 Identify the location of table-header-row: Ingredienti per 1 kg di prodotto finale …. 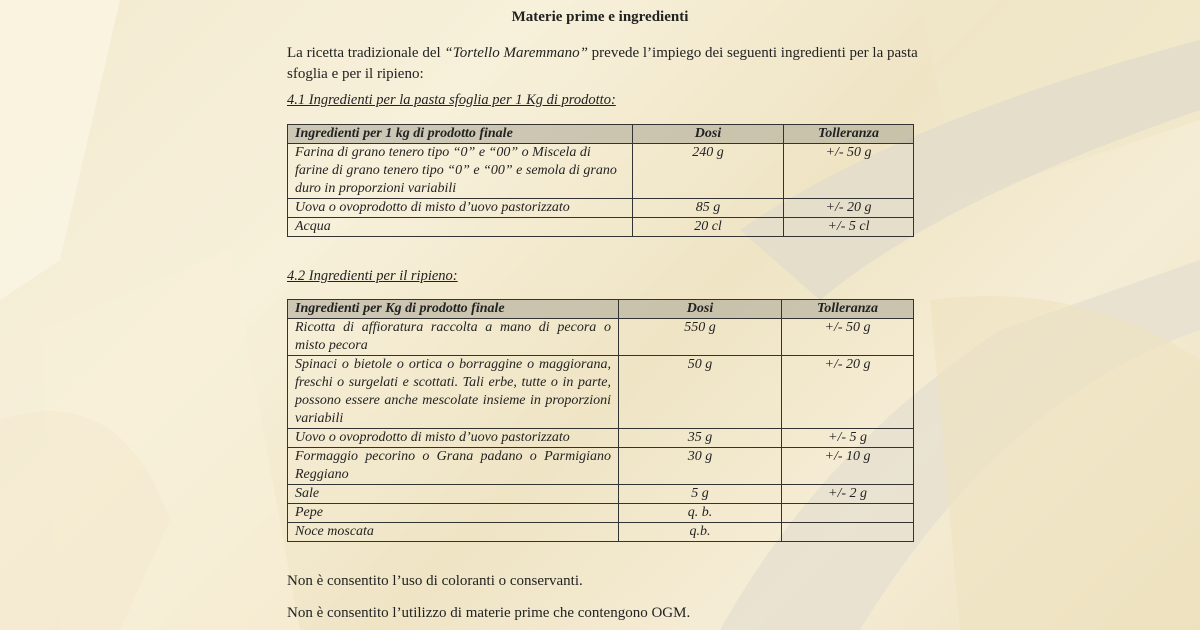
(600, 134).